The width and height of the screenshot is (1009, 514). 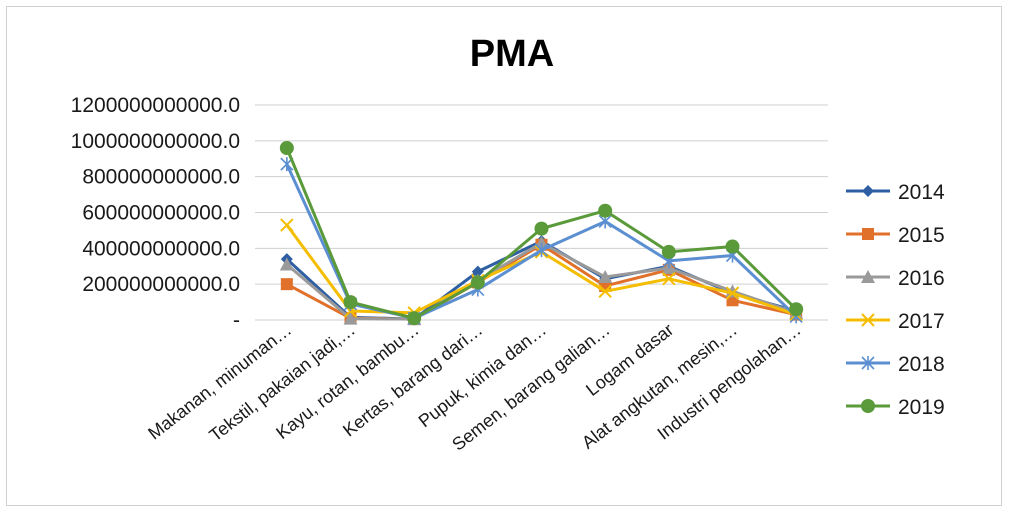 What do you see at coordinates (921, 364) in the screenshot?
I see `legend-label: 2018` at bounding box center [921, 364].